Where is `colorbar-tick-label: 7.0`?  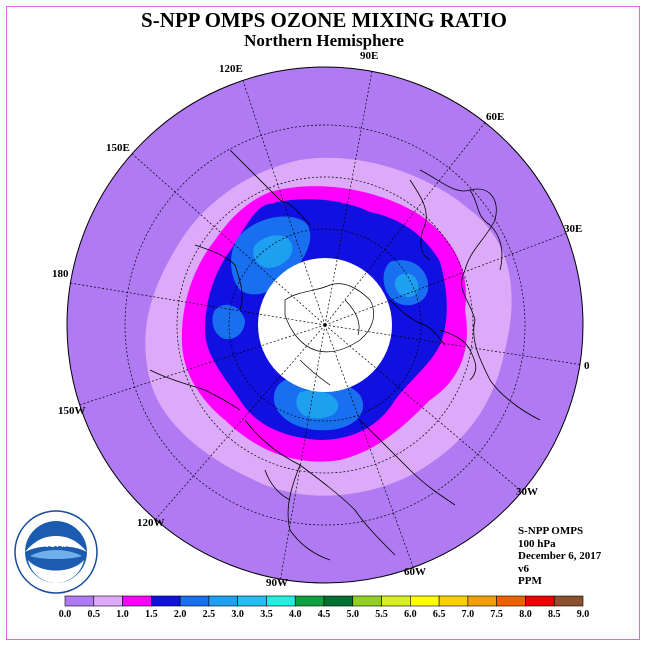 colorbar-tick-label: 7.0 is located at coordinates (468, 614).